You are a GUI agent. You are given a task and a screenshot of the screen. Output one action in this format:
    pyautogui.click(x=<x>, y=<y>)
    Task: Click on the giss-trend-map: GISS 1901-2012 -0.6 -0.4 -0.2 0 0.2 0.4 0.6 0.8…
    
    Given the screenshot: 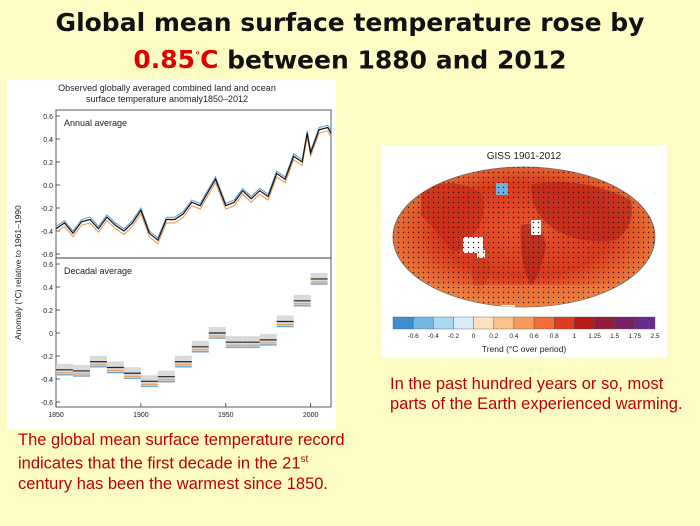 What is the action you would take?
    pyautogui.click(x=526, y=252)
    